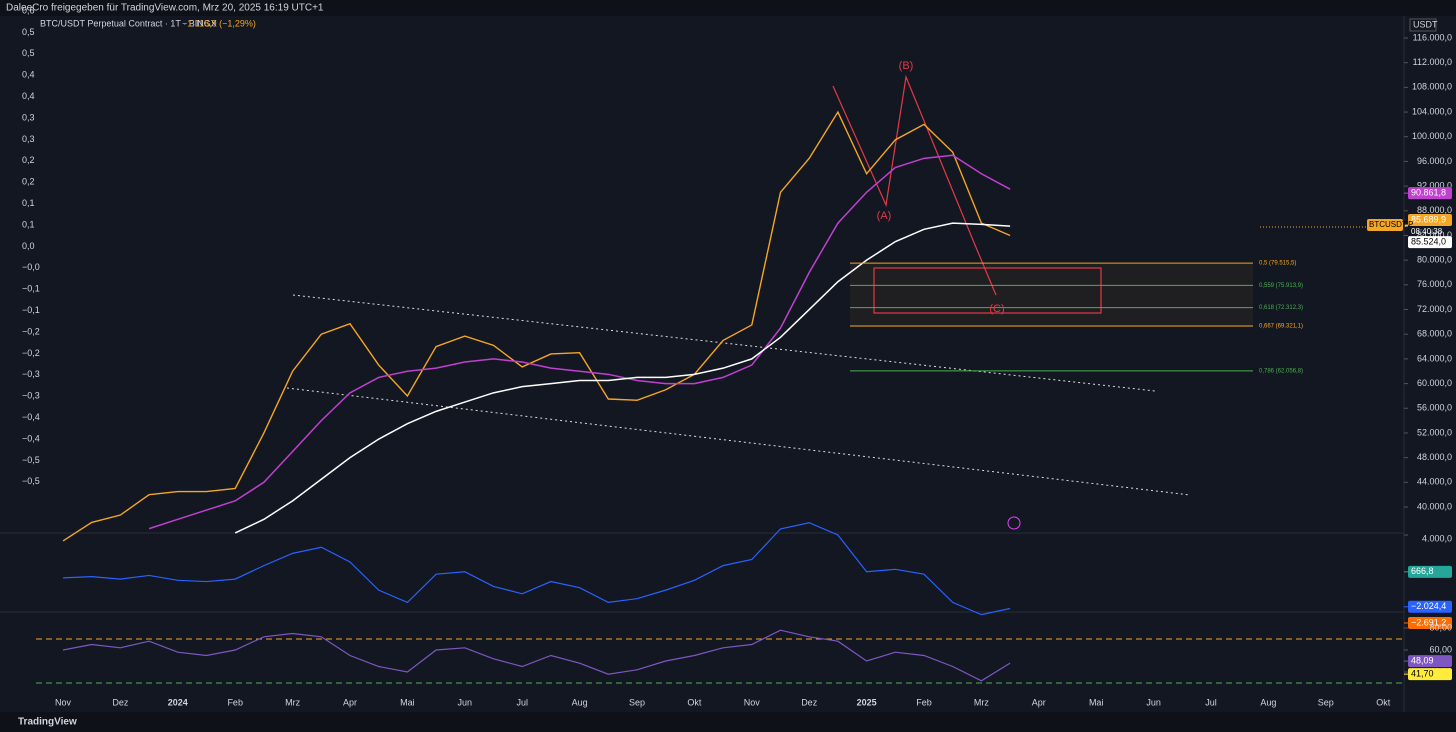 This screenshot has width=1456, height=732. I want to click on y-tick-label: 88.000,0, so click(1434, 210).